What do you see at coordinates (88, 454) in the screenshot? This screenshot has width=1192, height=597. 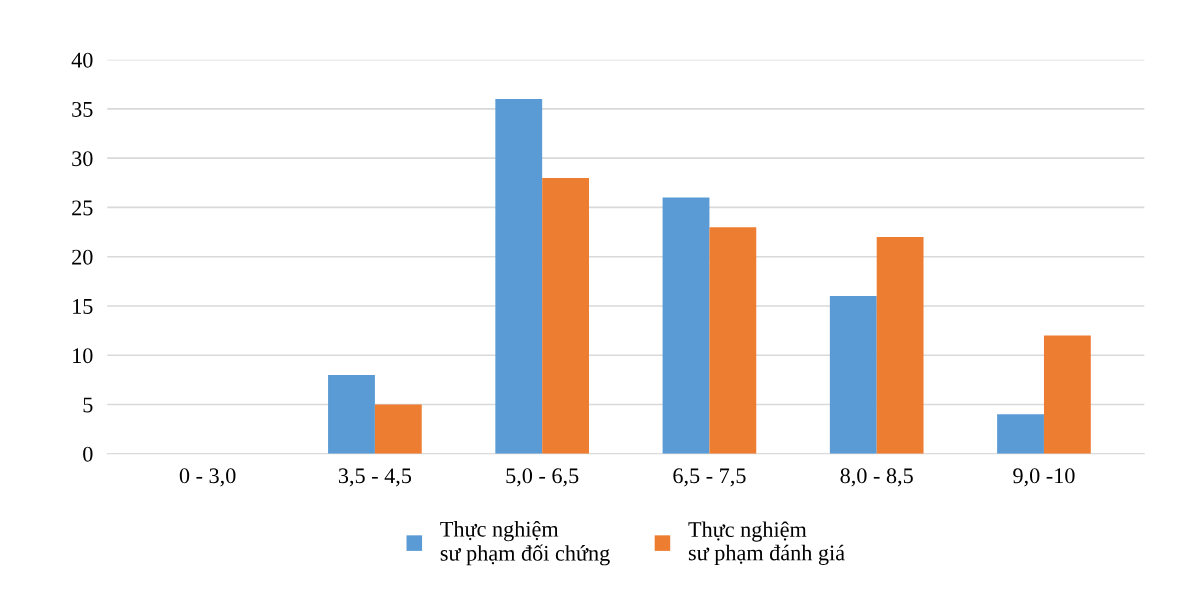 I see `y-tick-label: 0` at bounding box center [88, 454].